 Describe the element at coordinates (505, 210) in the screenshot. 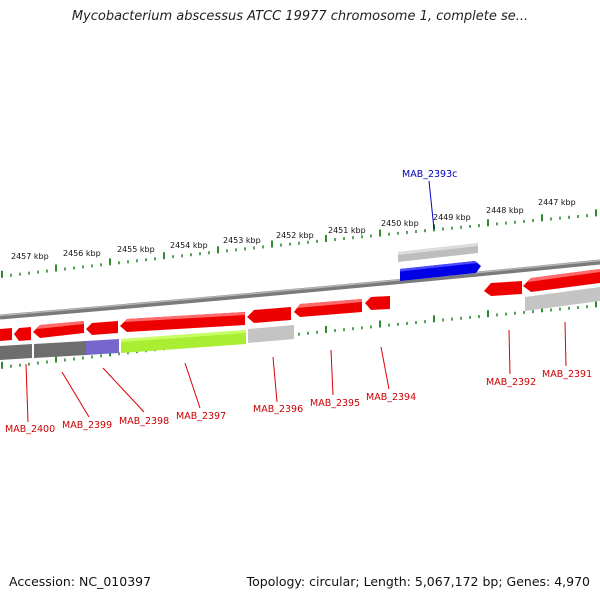

I see `scale-label: 2448 kbp` at that location.